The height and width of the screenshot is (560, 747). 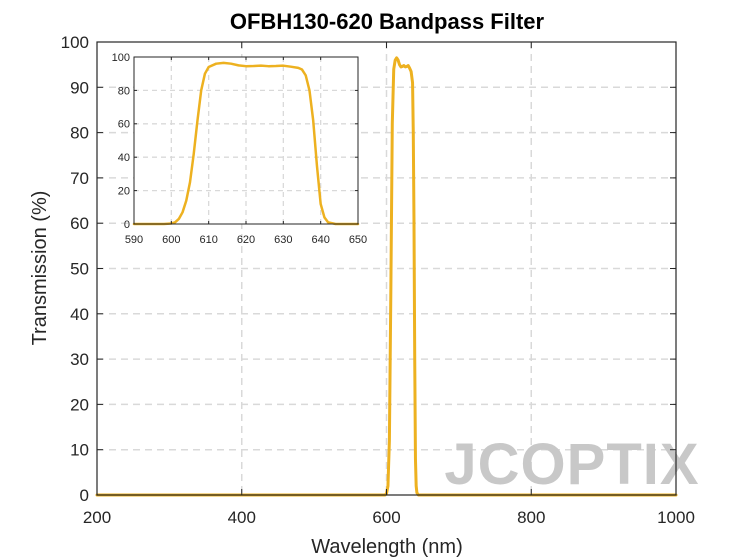 What do you see at coordinates (79, 223) in the screenshot?
I see `y-tick-label: 60` at bounding box center [79, 223].